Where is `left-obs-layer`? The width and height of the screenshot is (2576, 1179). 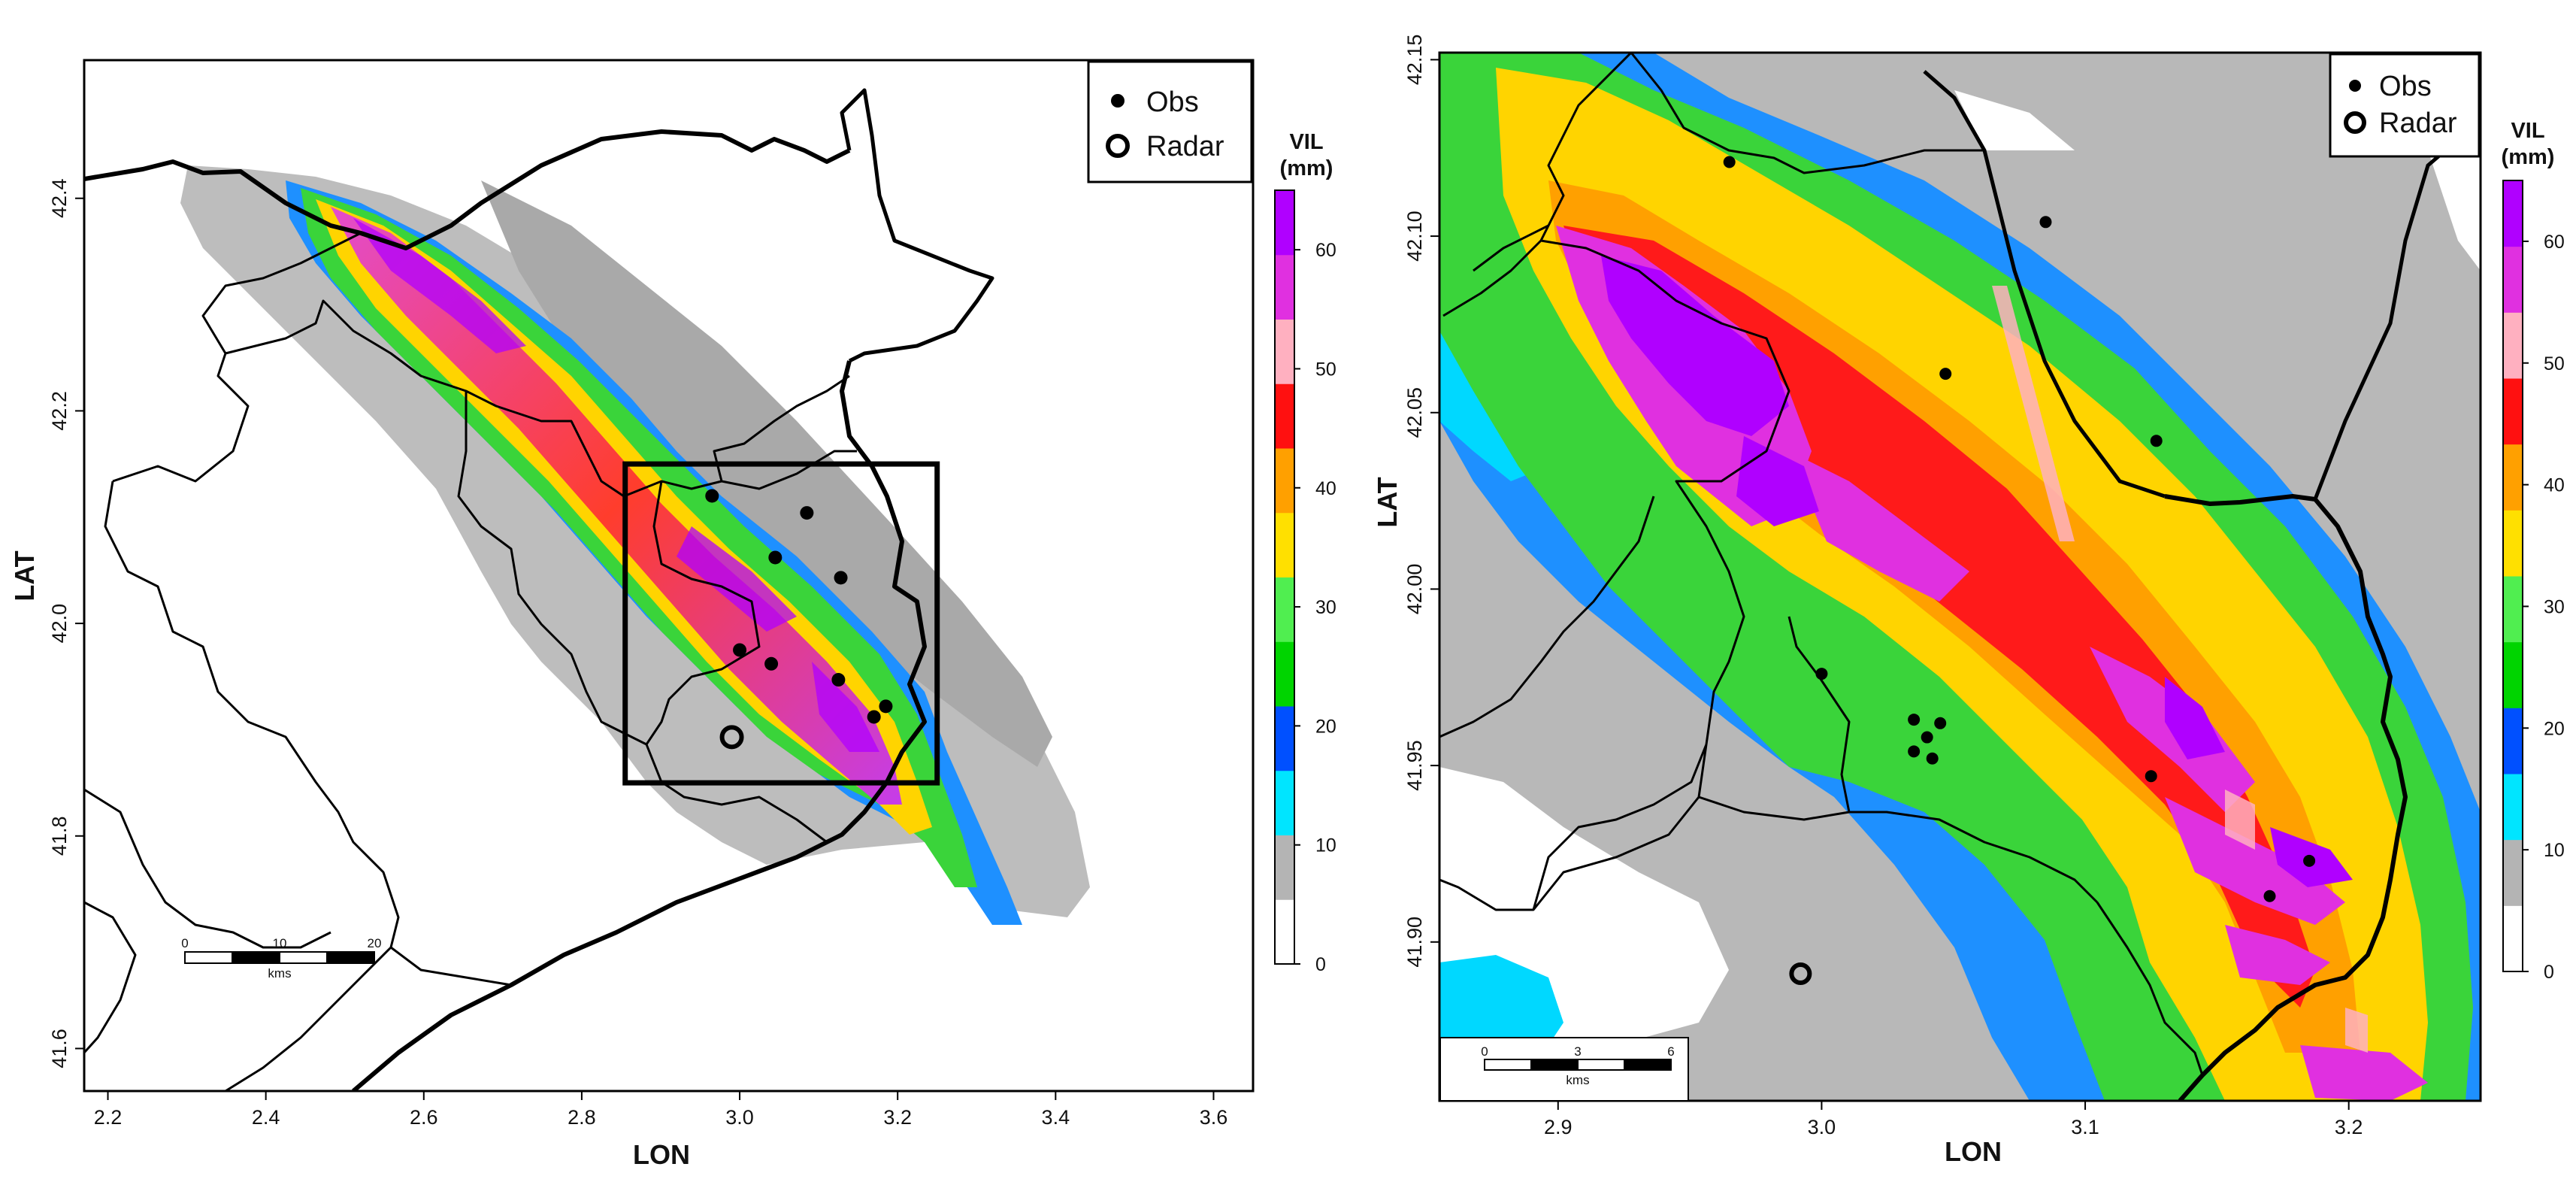 left-obs-layer is located at coordinates (799, 606).